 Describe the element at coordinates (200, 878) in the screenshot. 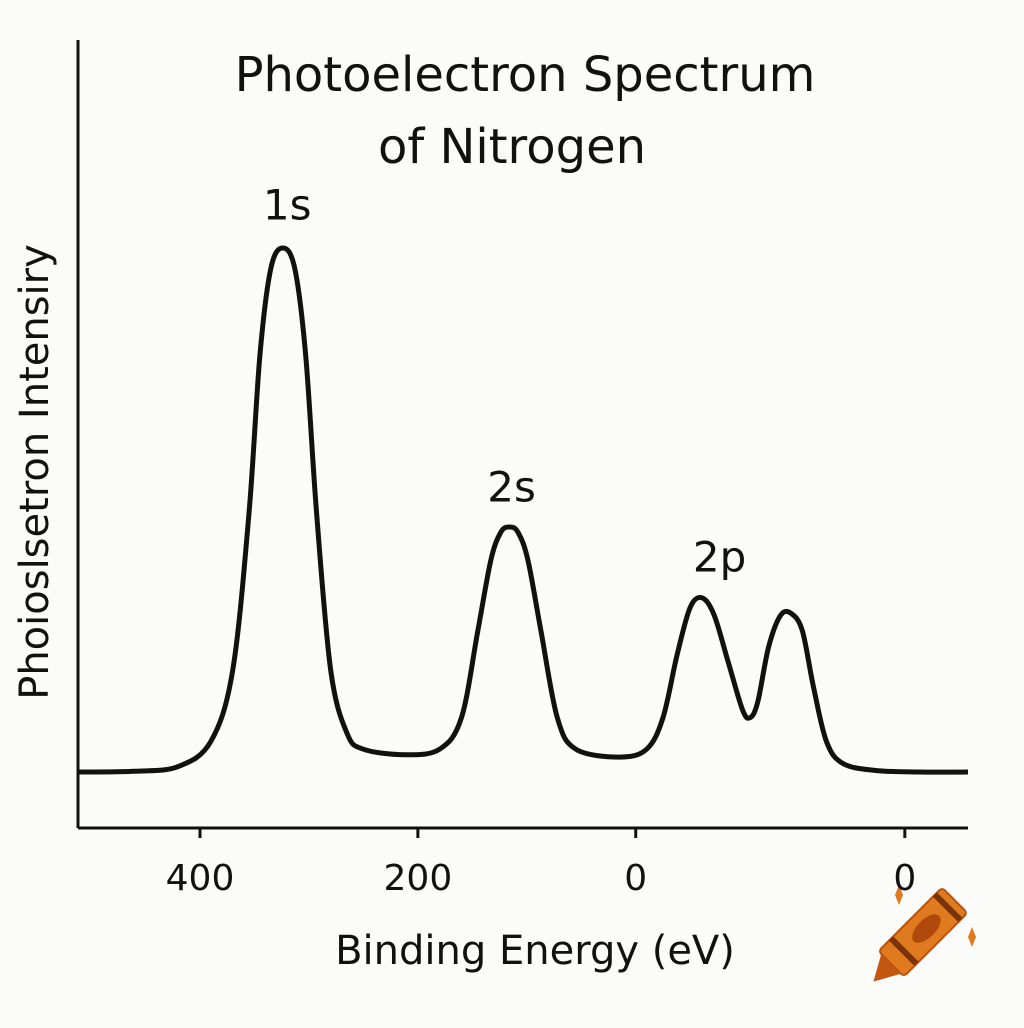

I see `x-tick-label: 400` at that location.